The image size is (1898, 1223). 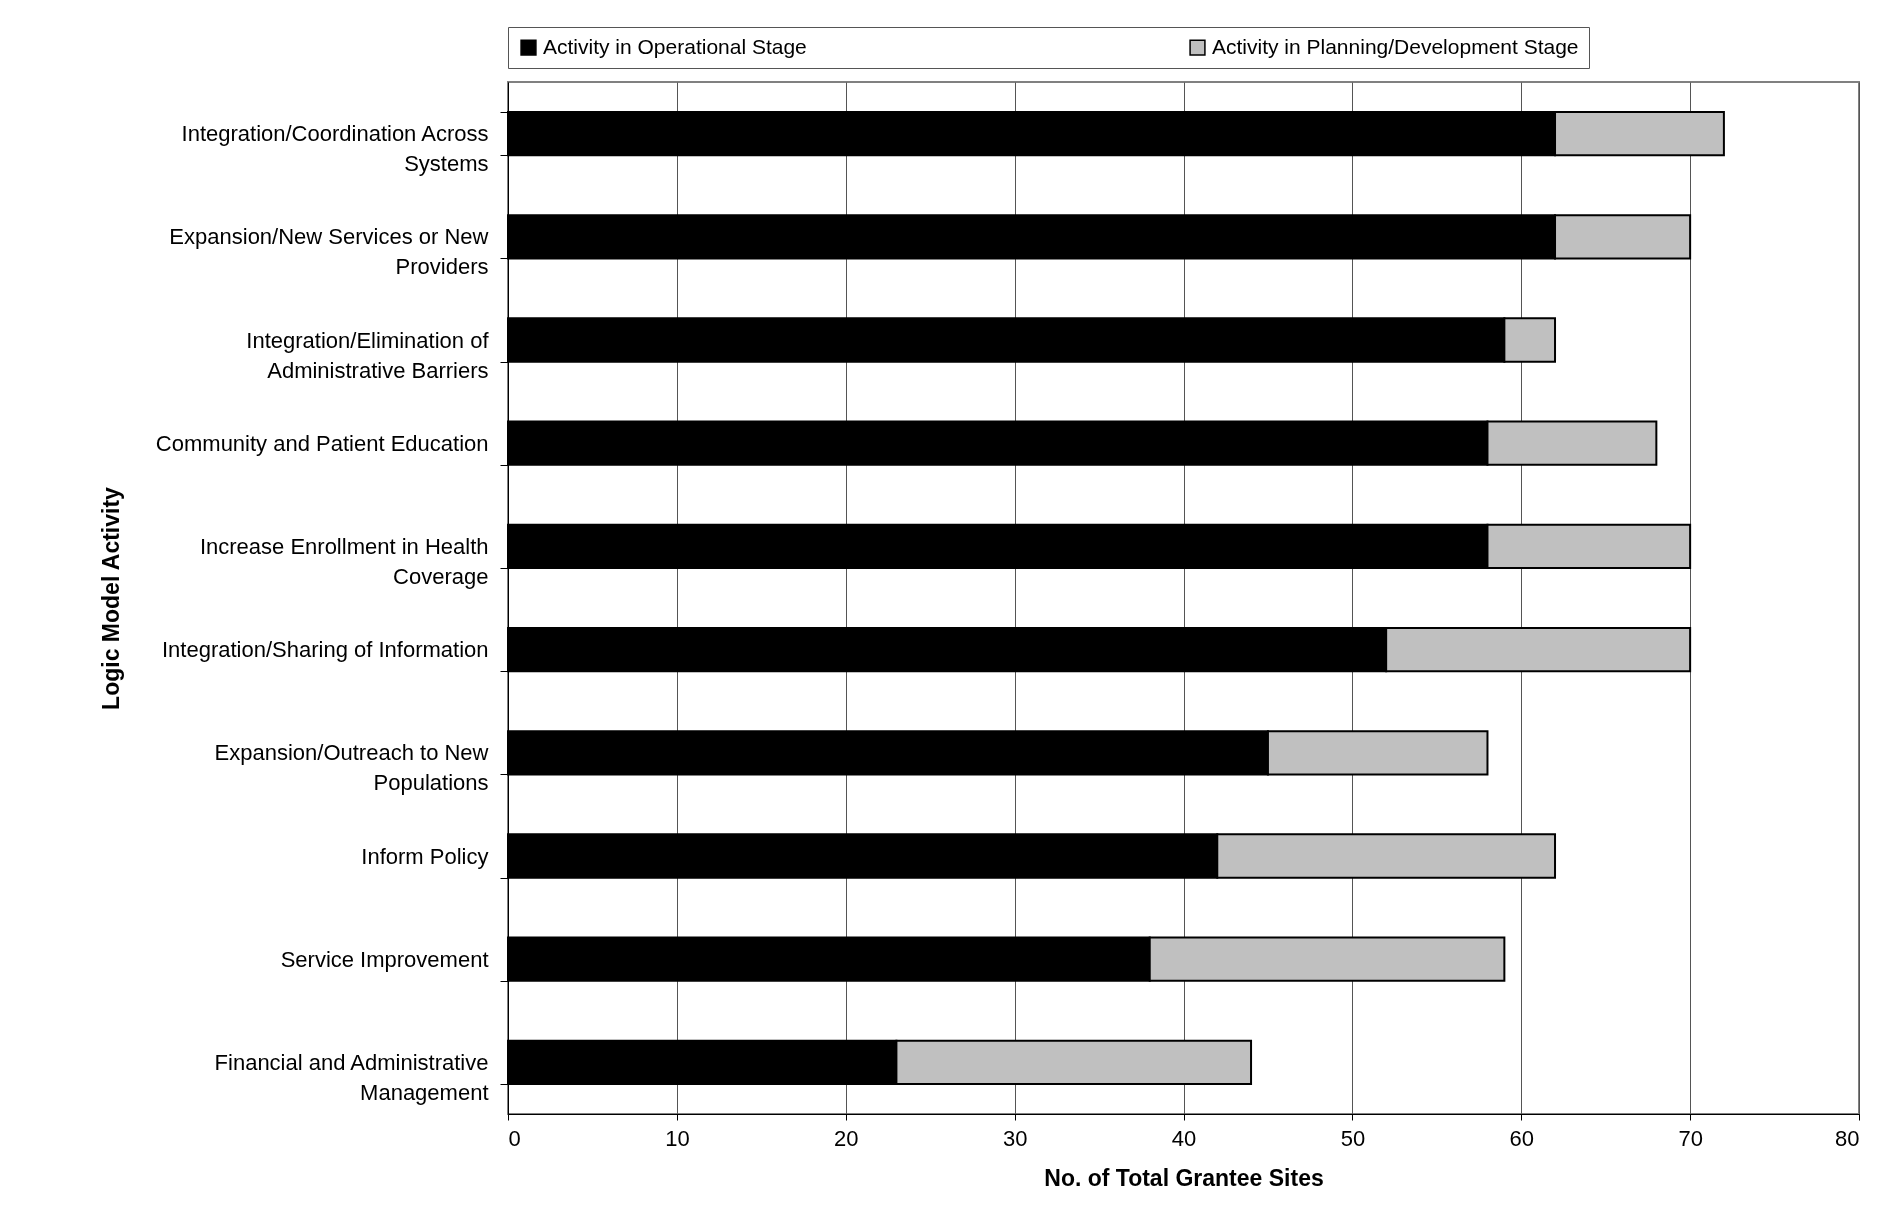 I want to click on x-axis-title: No. of Total Grantee Sites, so click(x=1184, y=1177).